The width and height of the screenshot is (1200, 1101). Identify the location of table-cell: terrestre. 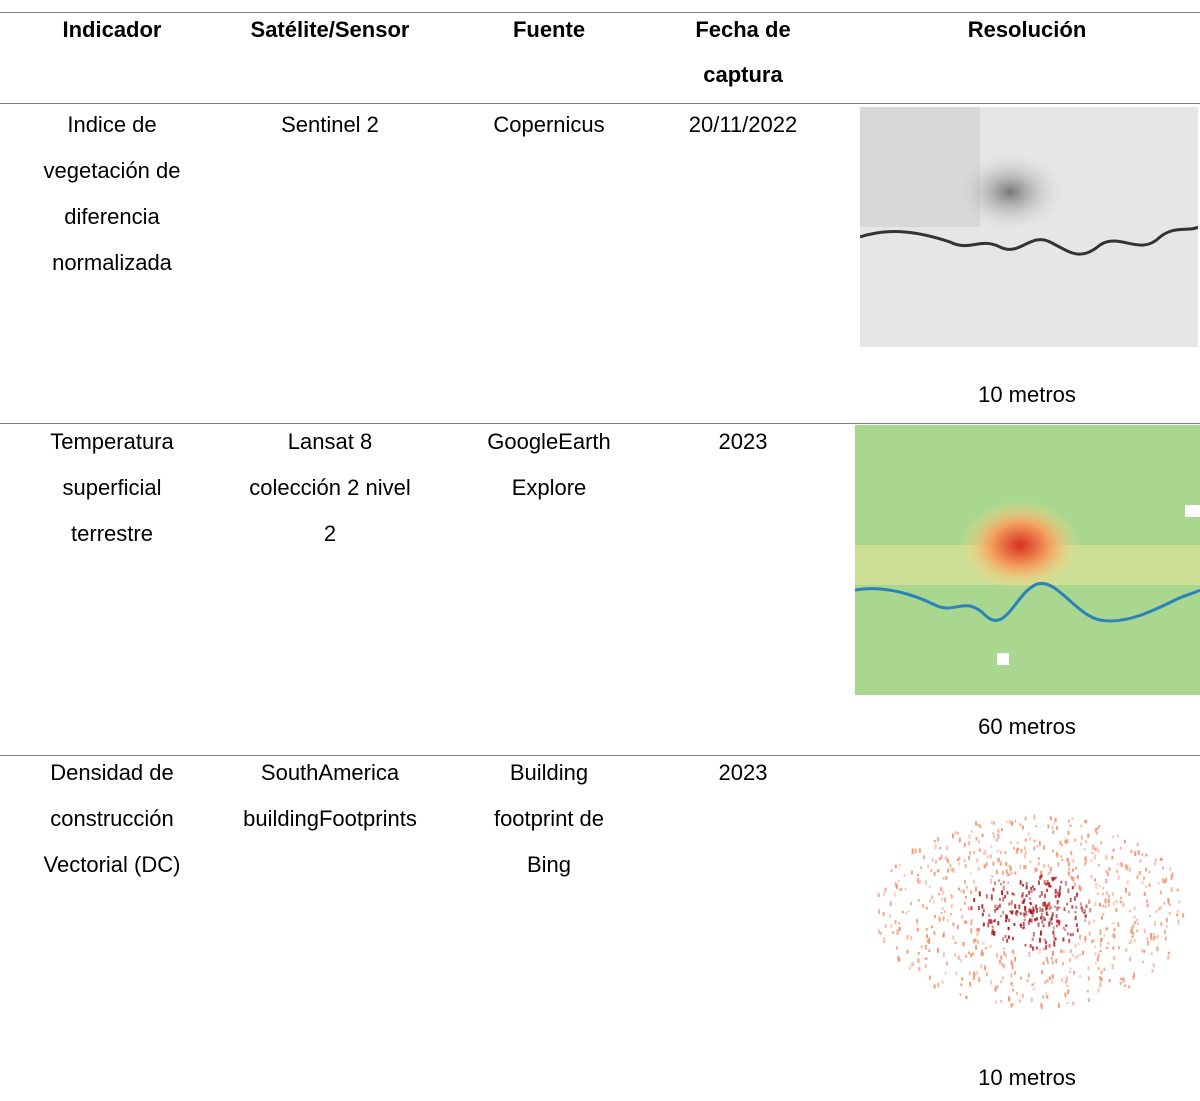
(112, 533).